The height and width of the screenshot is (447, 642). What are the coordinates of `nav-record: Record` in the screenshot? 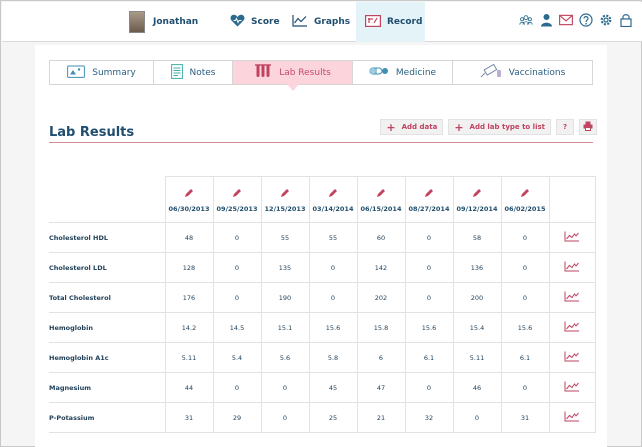 It's located at (390, 22).